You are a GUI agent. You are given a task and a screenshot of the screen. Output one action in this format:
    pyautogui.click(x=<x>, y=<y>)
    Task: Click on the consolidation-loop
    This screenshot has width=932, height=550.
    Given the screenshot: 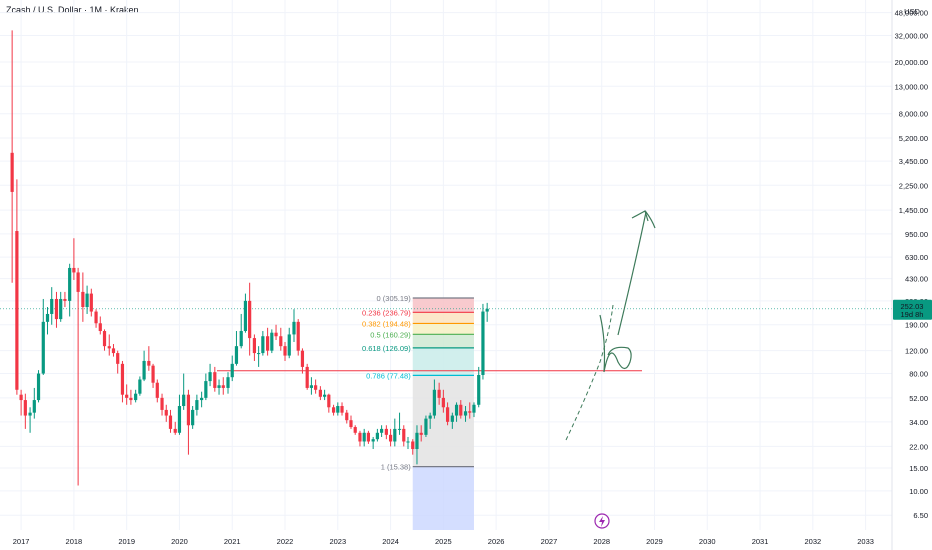 What is the action you would take?
    pyautogui.click(x=615, y=343)
    